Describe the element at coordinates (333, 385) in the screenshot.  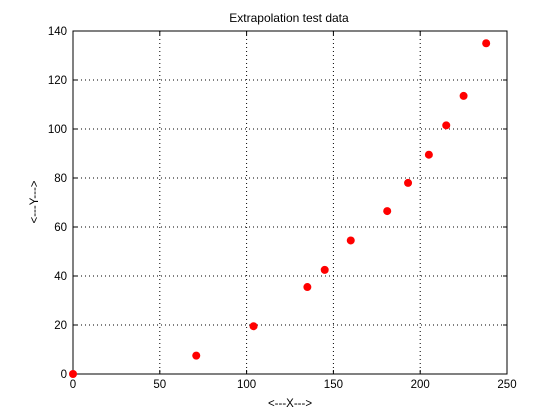
I see `x-tick-label: 150` at that location.